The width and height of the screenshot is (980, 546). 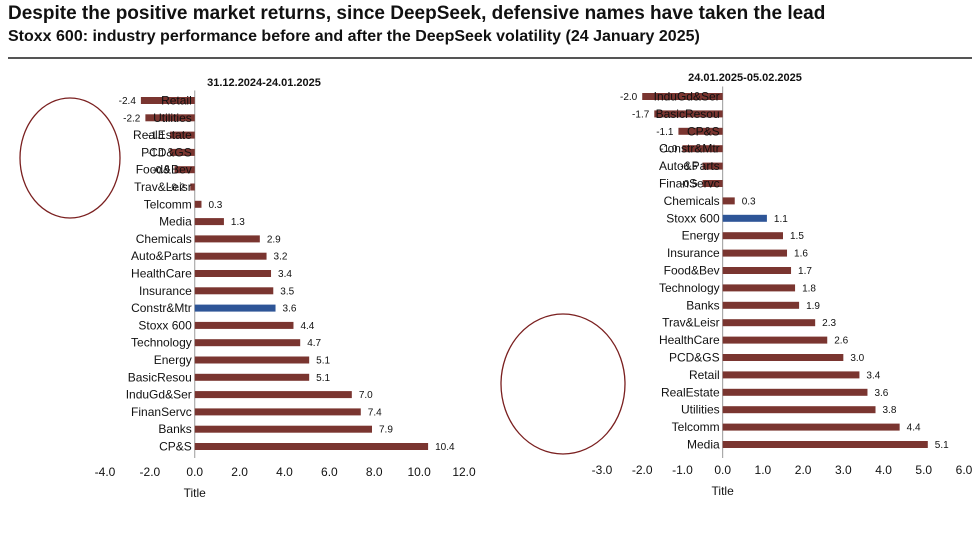 What do you see at coordinates (813, 306) in the screenshot?
I see `data-label: 1.9` at bounding box center [813, 306].